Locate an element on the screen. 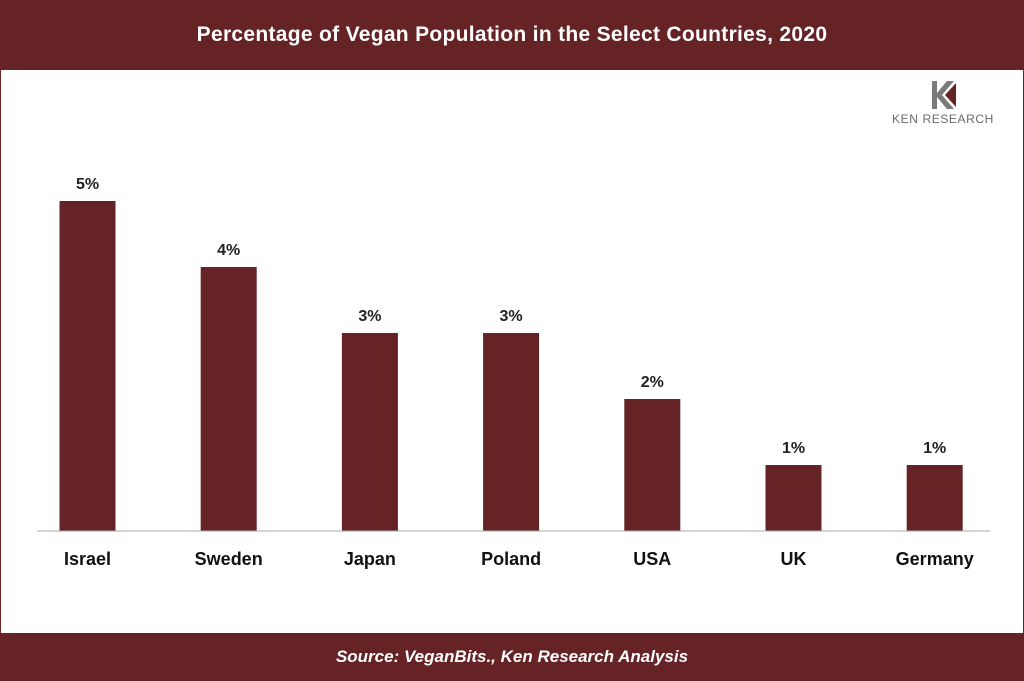  bar-germany is located at coordinates (934, 498).